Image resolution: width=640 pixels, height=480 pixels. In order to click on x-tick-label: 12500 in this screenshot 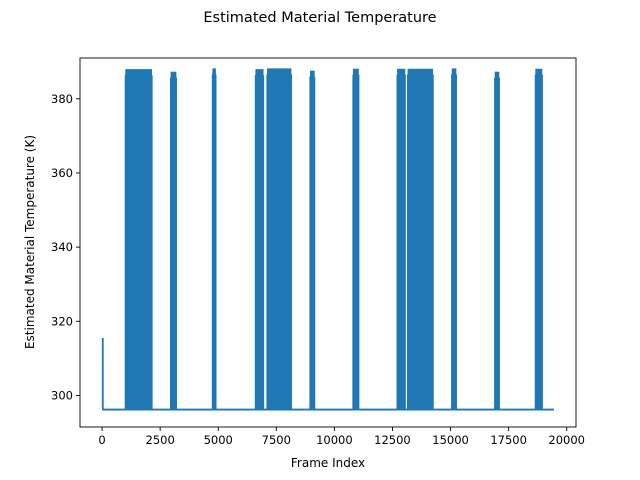, I will do `click(392, 440)`.